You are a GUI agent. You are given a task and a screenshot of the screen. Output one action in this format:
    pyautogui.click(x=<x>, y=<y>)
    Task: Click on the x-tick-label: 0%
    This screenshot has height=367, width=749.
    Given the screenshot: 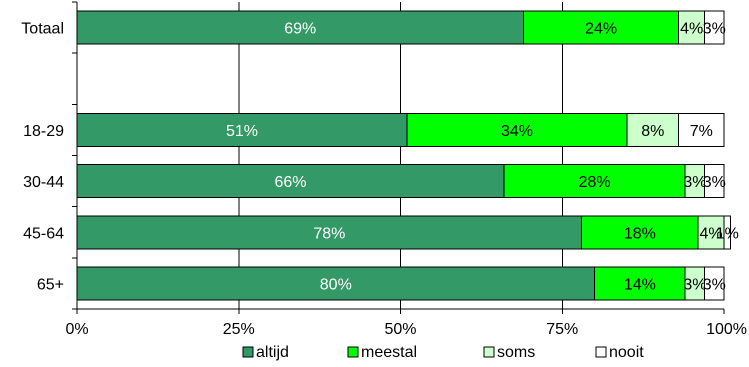 What is the action you would take?
    pyautogui.click(x=76, y=329)
    